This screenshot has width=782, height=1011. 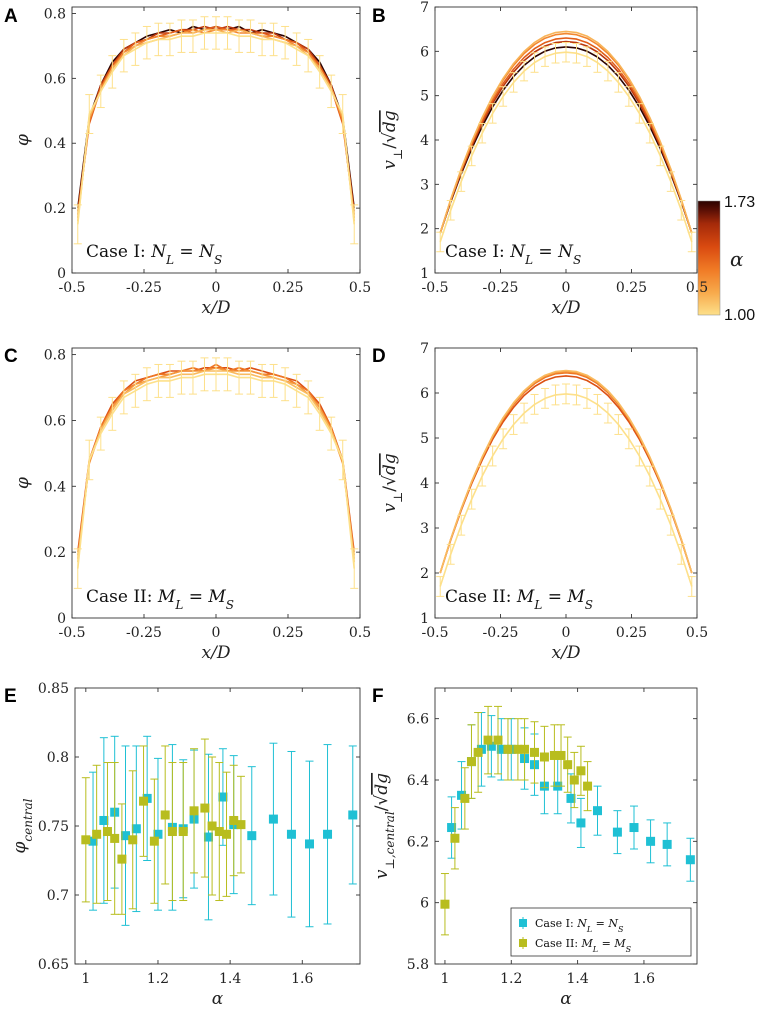 What do you see at coordinates (556, 923) in the screenshot?
I see `legend-label-head: Case I:` at bounding box center [556, 923].